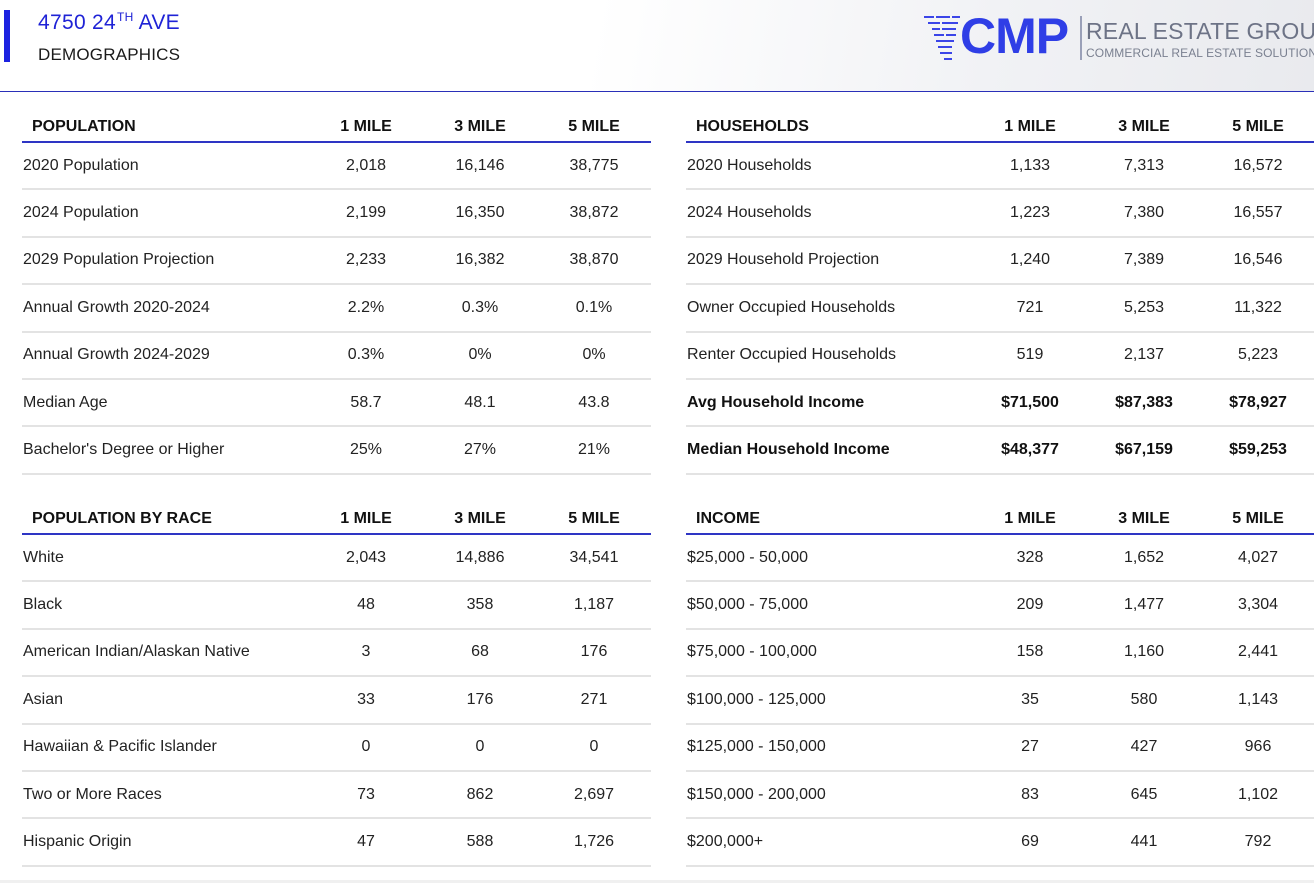  What do you see at coordinates (1257, 403) in the screenshot?
I see `row-value: $78,927` at bounding box center [1257, 403].